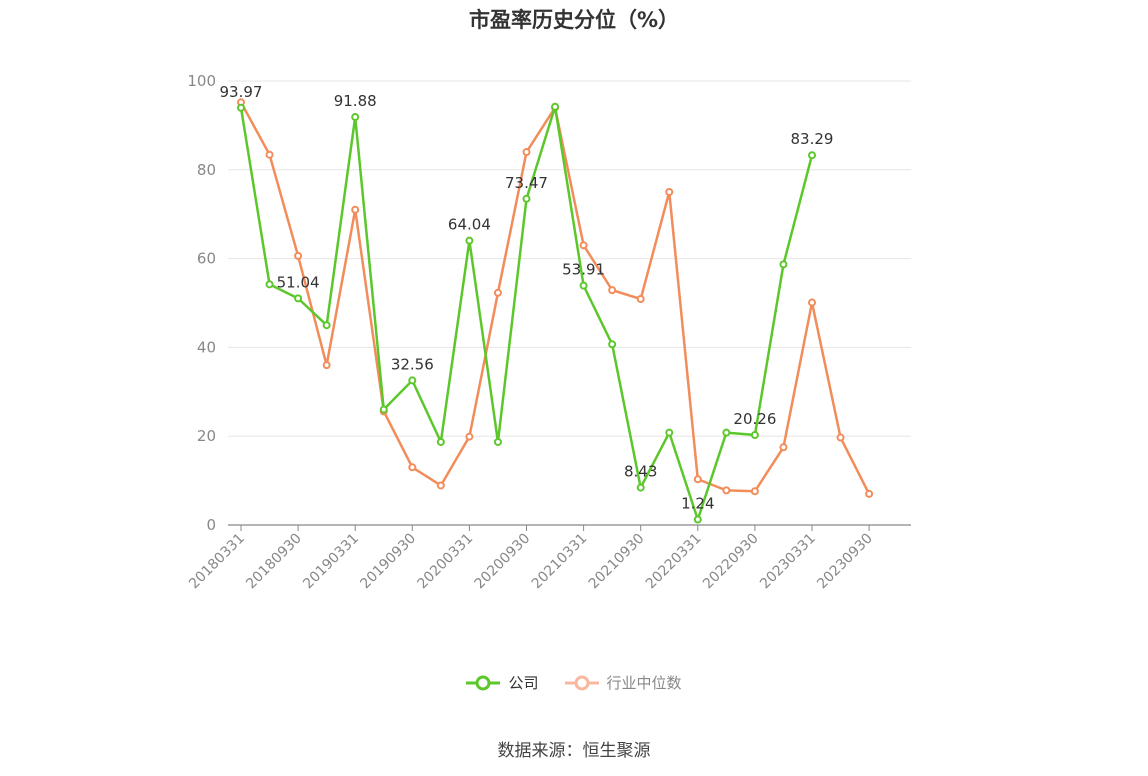 This screenshot has height=776, width=1148. Describe the element at coordinates (211, 525) in the screenshot. I see `y-tick-label: 0` at that location.